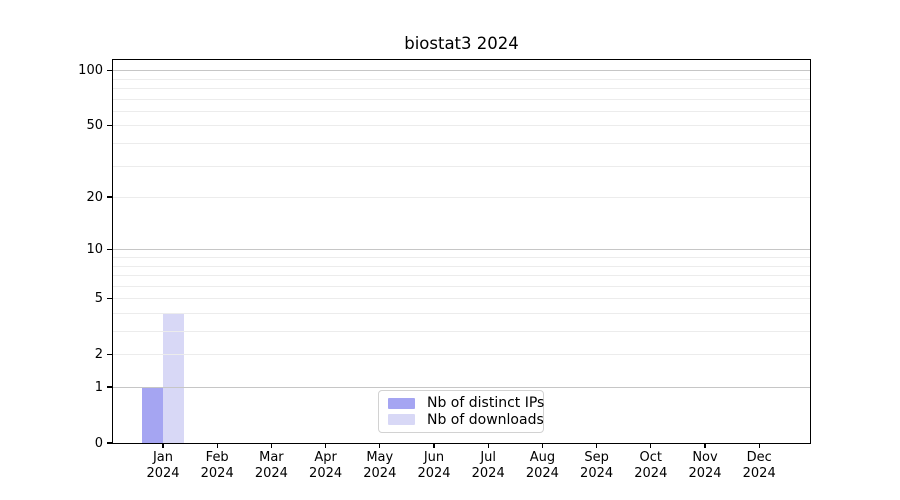 The width and height of the screenshot is (900, 500). I want to click on chart-title: biostat3 2024, so click(461, 43).